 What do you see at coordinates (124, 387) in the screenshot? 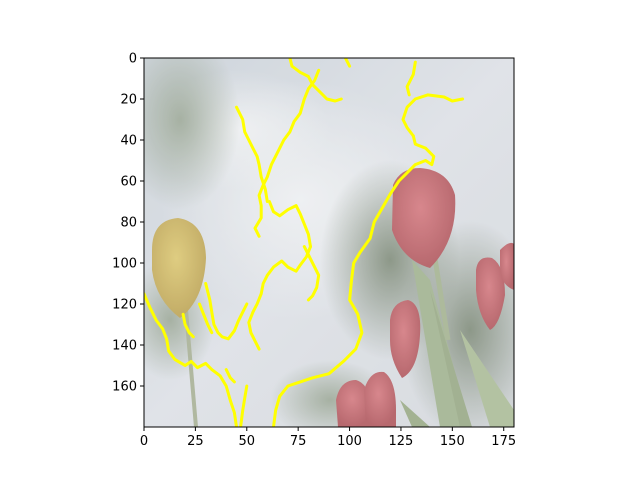
I see `y-tick-label: 160` at bounding box center [124, 387].